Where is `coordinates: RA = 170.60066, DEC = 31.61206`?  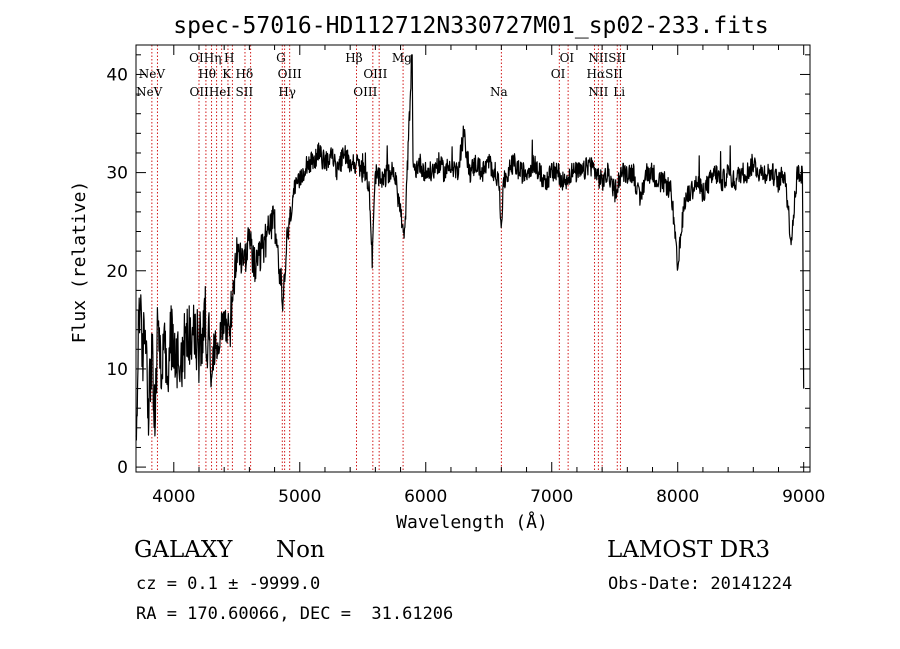
coordinates: RA = 170.60066, DEC = 31.61206 is located at coordinates (295, 614).